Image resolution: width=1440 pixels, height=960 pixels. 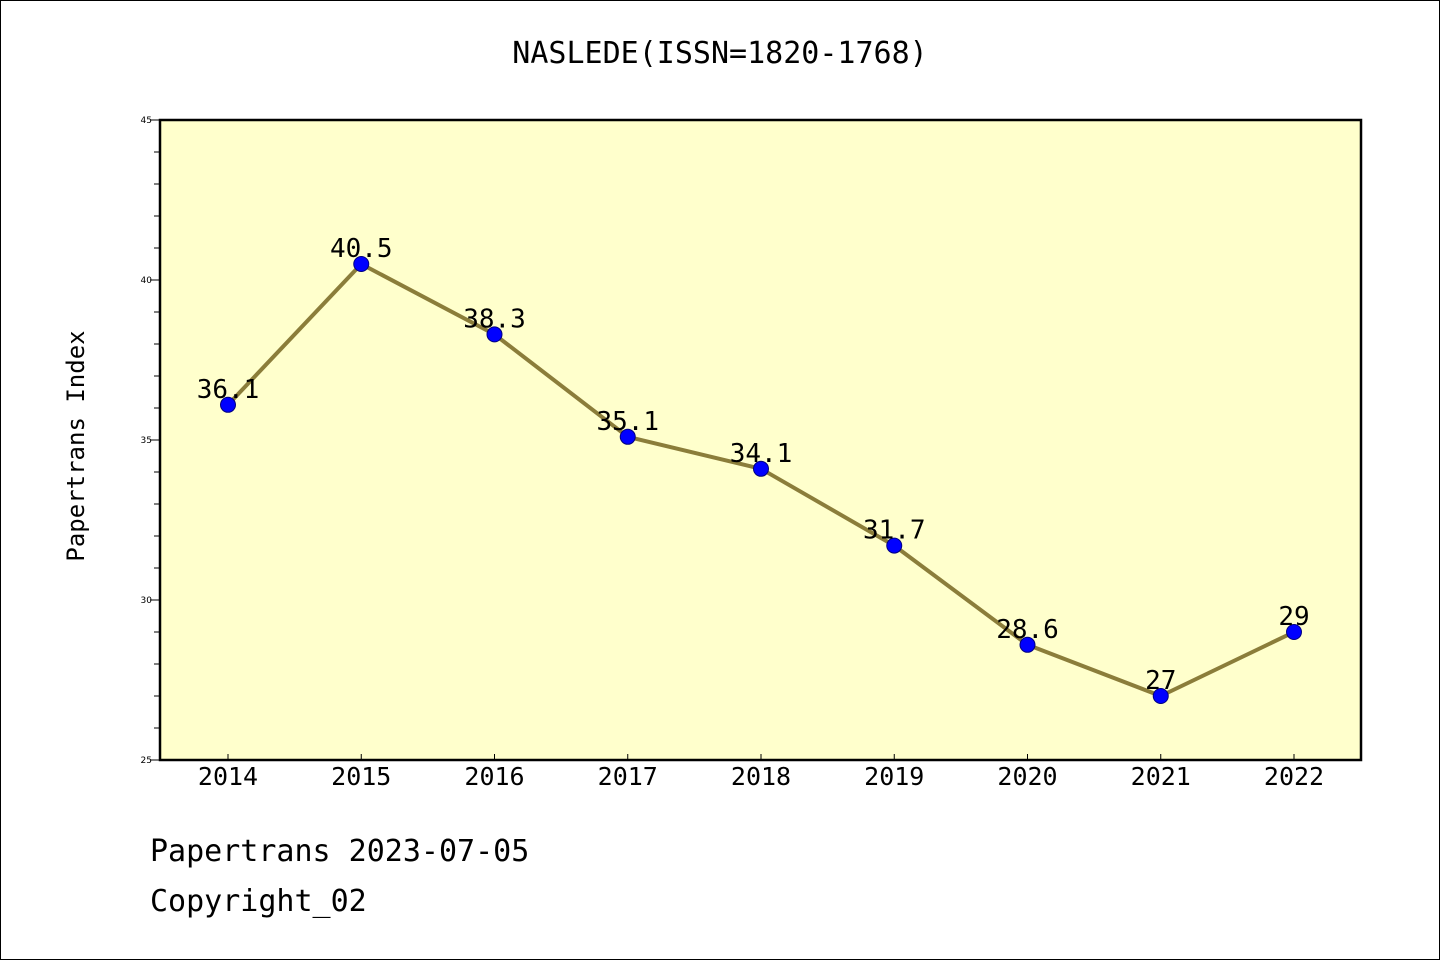 What do you see at coordinates (76, 445) in the screenshot?
I see `y-axis-label: Papertrans Index` at bounding box center [76, 445].